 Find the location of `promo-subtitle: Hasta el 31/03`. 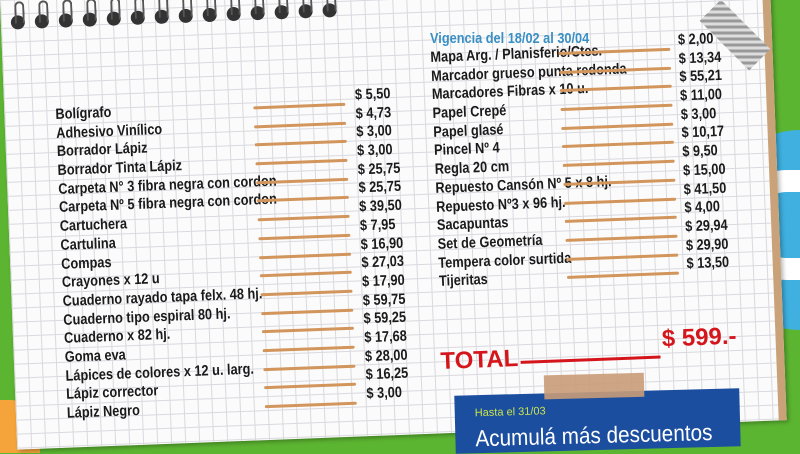

promo-subtitle: Hasta el 31/03 is located at coordinates (510, 412).